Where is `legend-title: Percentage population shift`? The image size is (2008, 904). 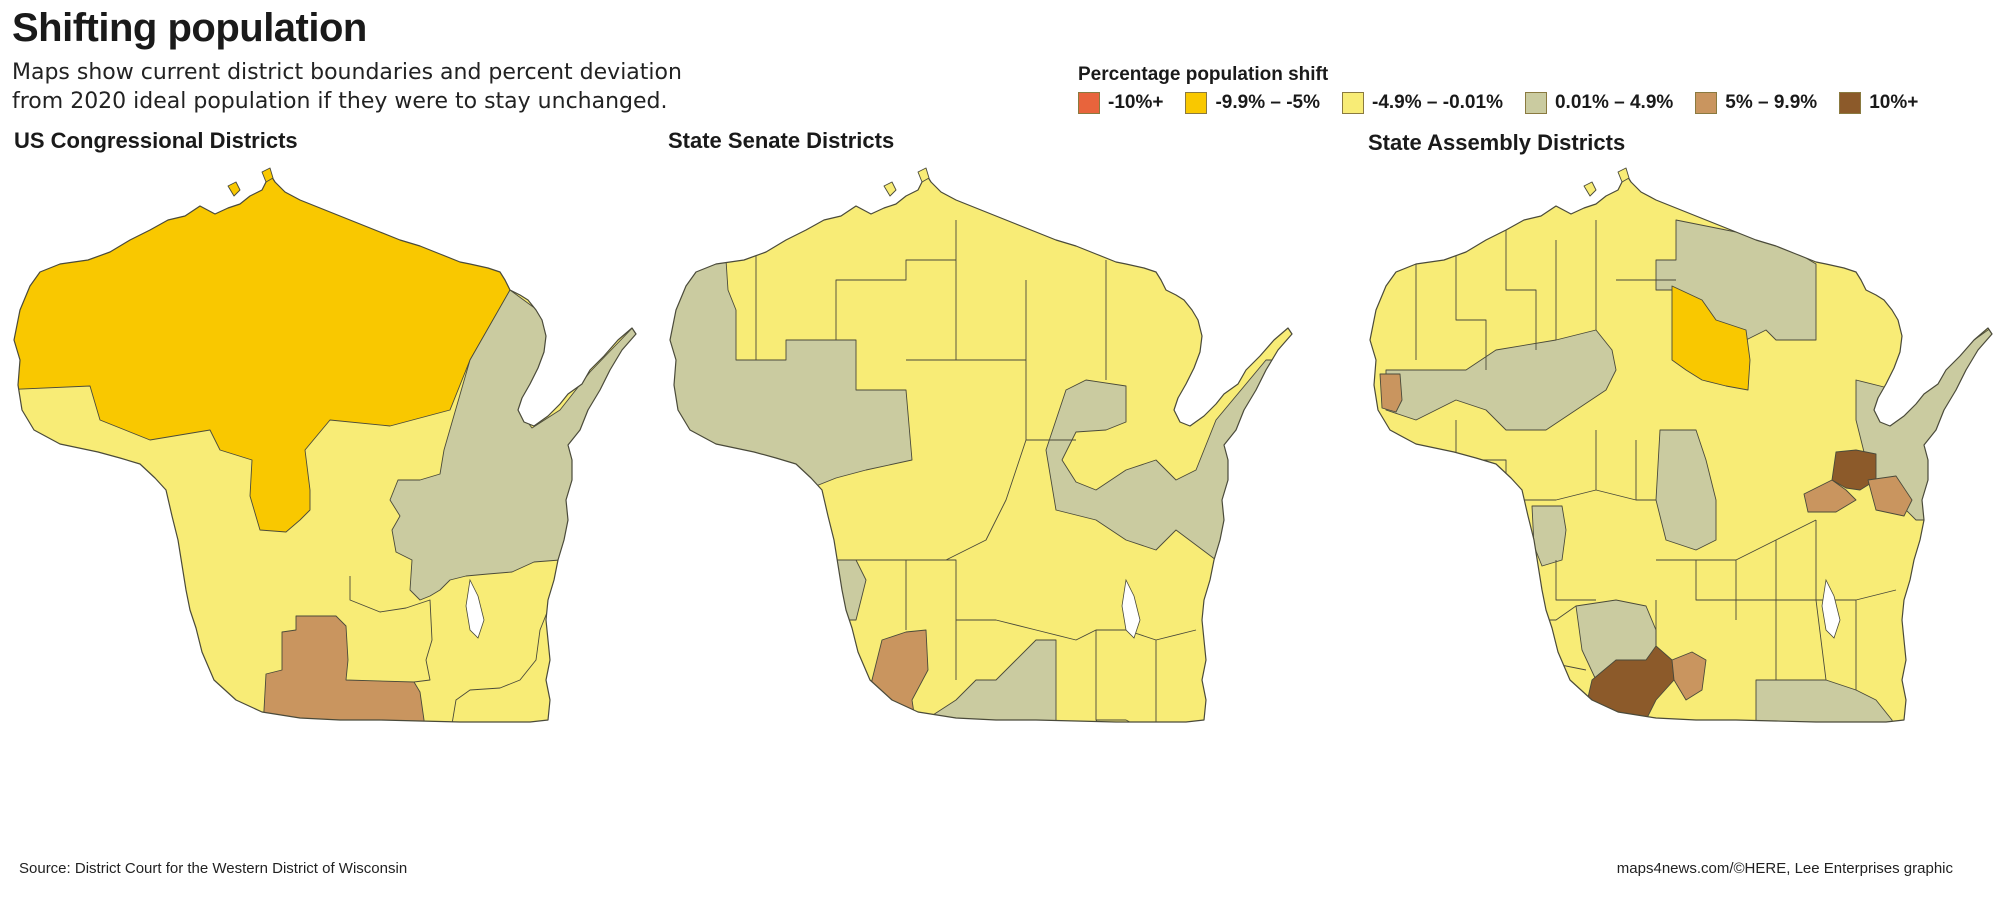
legend-title: Percentage population shift is located at coordinates (1203, 74).